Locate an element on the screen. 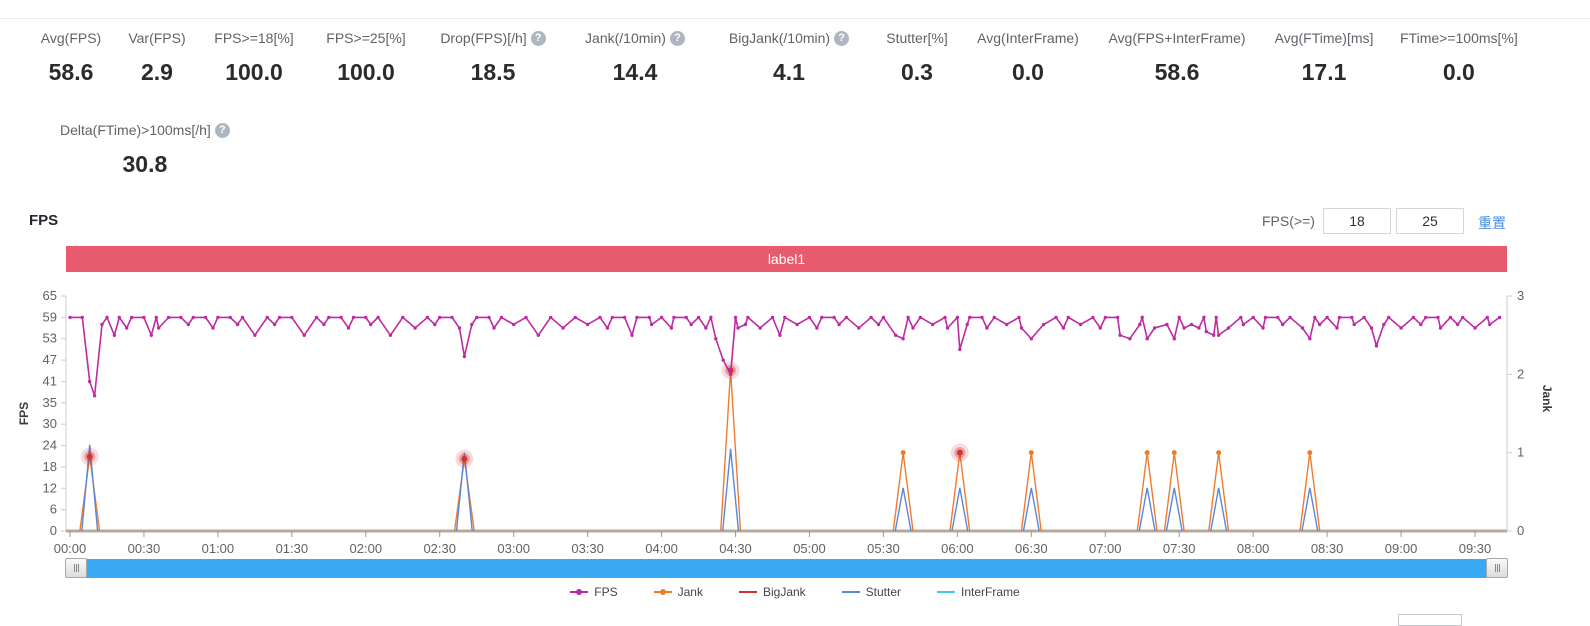  y-tick-label: 12 is located at coordinates (50, 487).